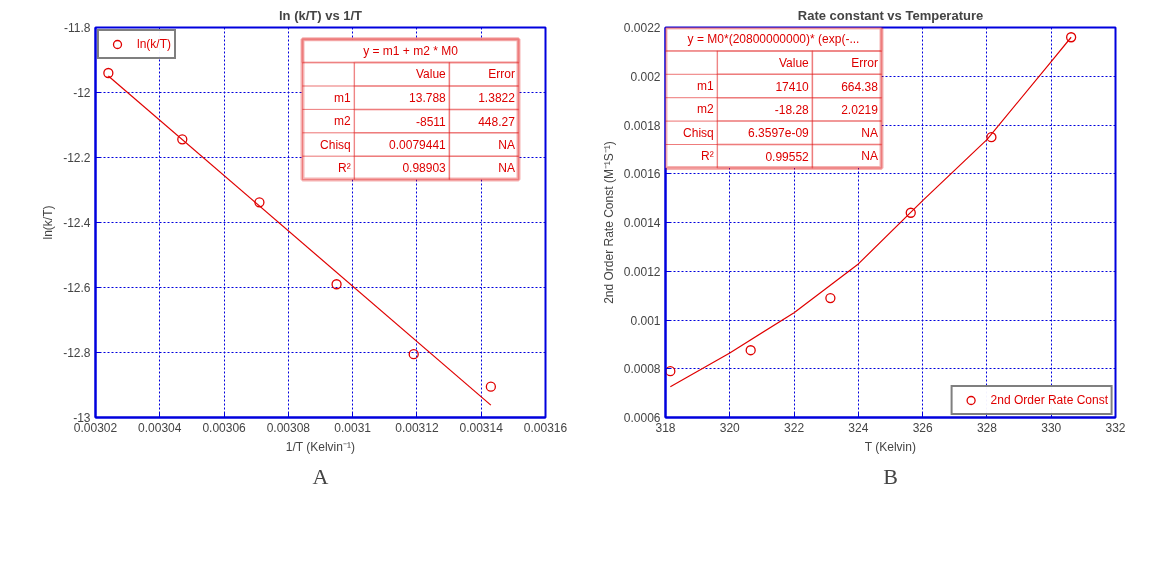 The image size is (1168, 581). Describe the element at coordinates (48, 222) in the screenshot. I see `y-axis-title: ln(k/T)` at that location.